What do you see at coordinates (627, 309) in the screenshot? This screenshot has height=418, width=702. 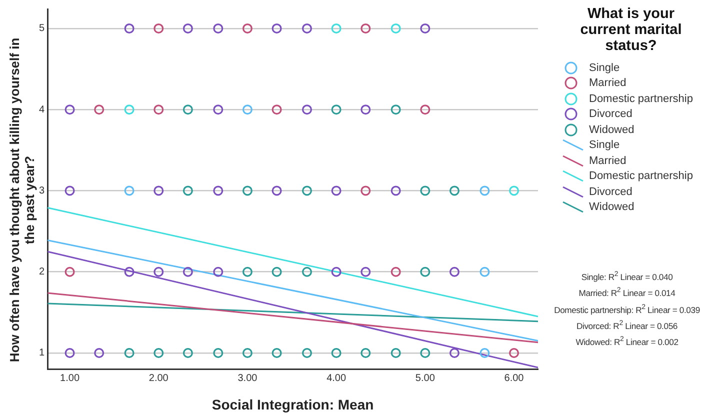 I see `text: Domestic partnership: R$^{2}$ Linear = 0.039` at bounding box center [627, 309].